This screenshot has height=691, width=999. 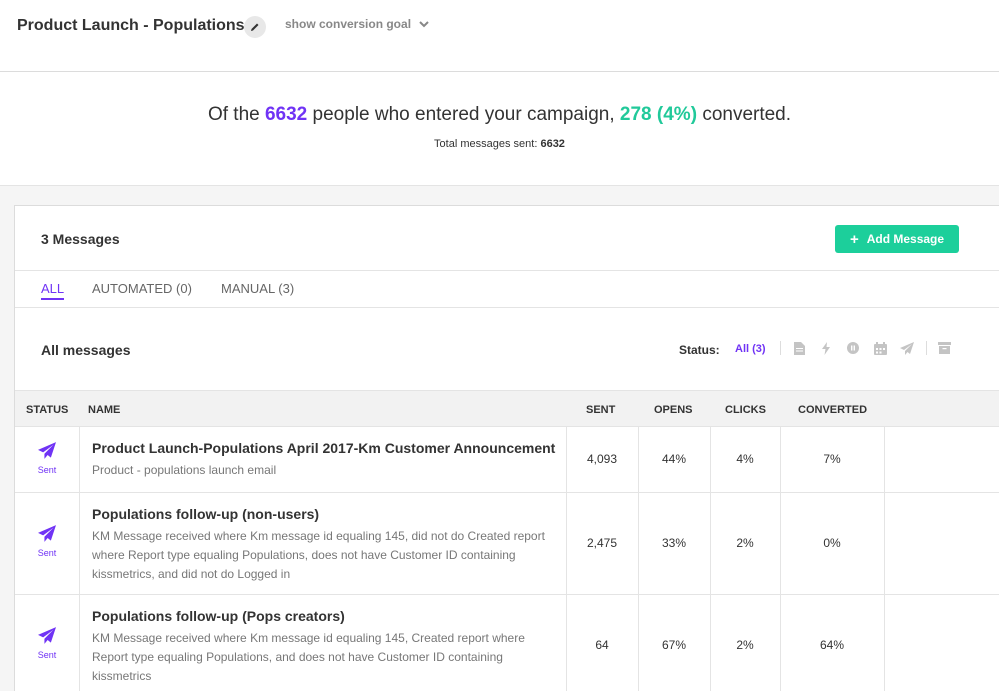 I want to click on tab-manual: MANUAL (3), so click(x=258, y=288).